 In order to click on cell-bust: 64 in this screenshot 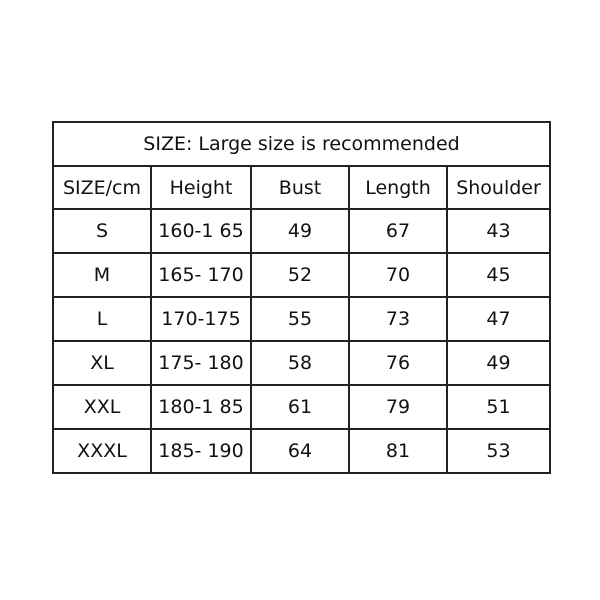, I will do `click(300, 451)`.